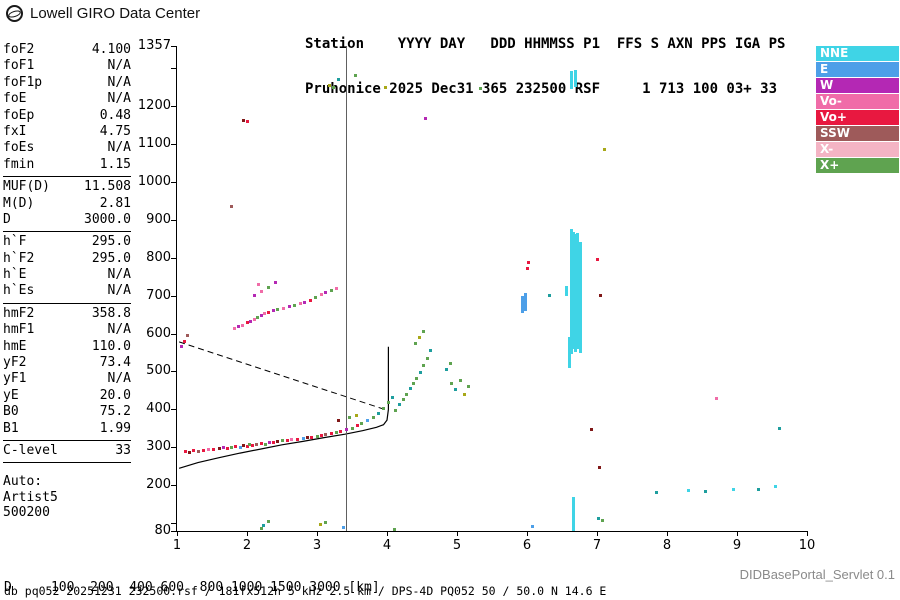  What do you see at coordinates (67, 440) in the screenshot?
I see `param-group-separator` at bounding box center [67, 440].